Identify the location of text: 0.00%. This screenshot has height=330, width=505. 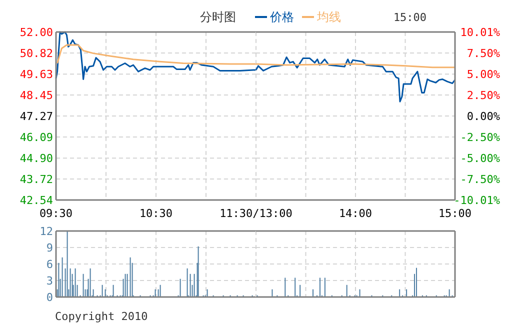
(483, 116).